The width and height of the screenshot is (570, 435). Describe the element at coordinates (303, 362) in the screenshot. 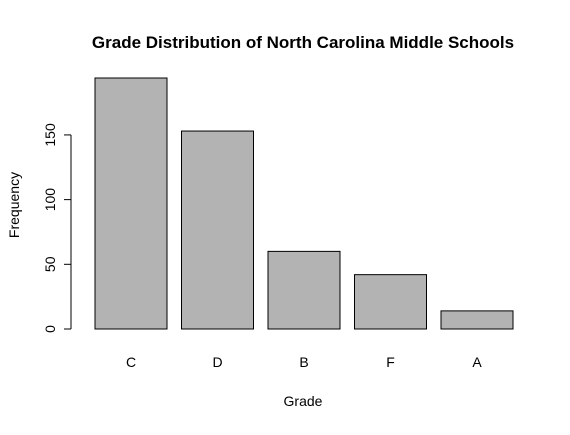

I see `x-tick-label-b: B` at that location.